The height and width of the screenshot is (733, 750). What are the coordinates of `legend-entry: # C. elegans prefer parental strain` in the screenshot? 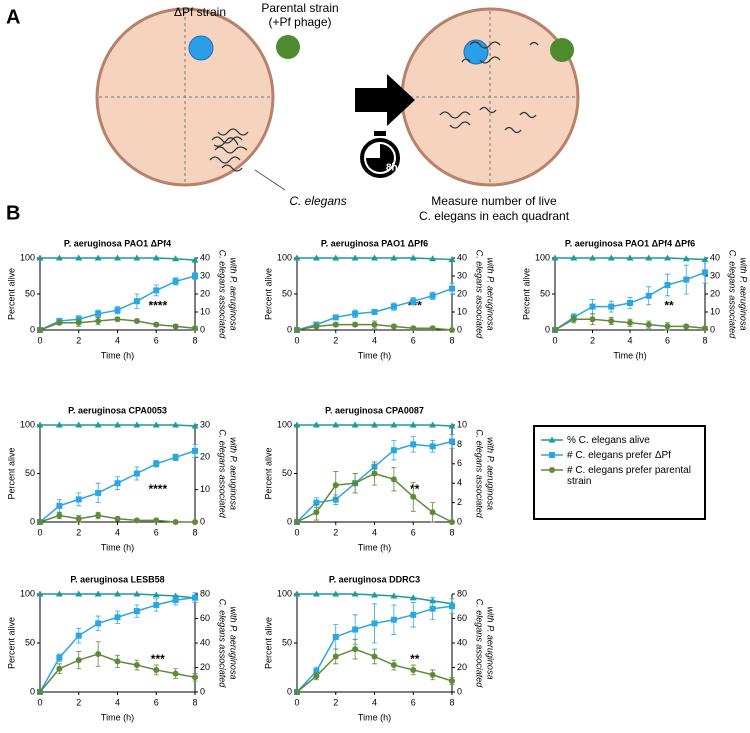 It's located at (619, 476).